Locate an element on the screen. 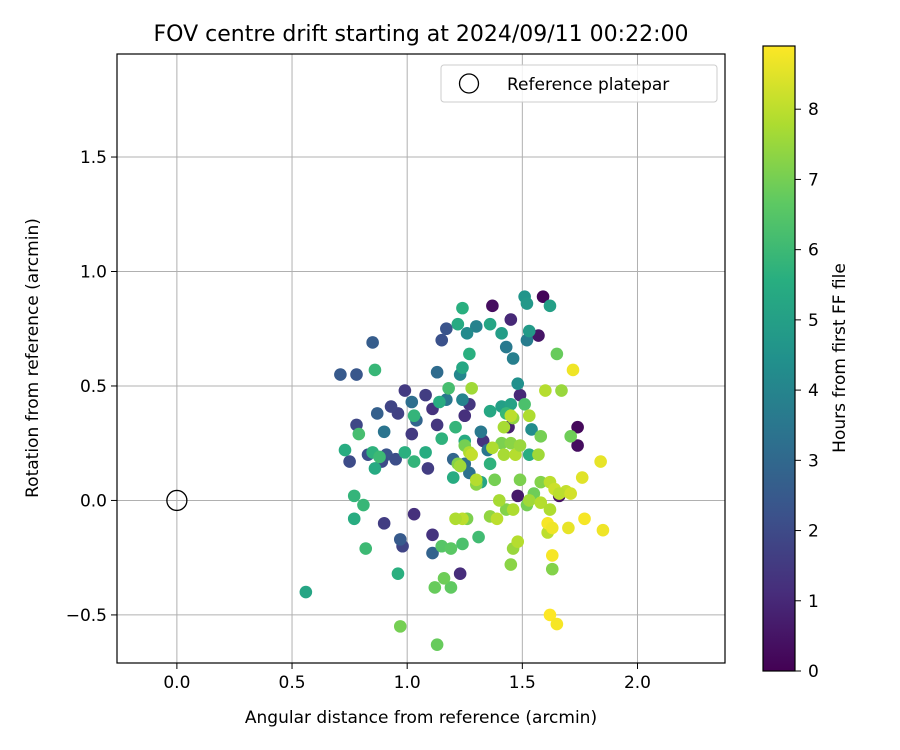 The width and height of the screenshot is (900, 750). legend: Reference platepar is located at coordinates (579, 83).